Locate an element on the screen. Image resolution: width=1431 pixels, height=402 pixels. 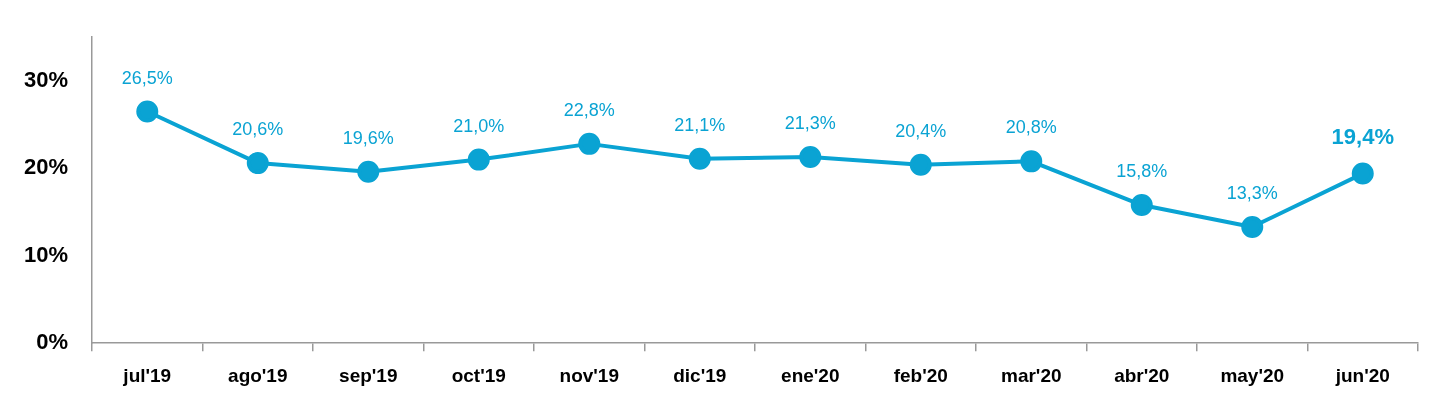
data-label: 22,8% is located at coordinates (589, 109).